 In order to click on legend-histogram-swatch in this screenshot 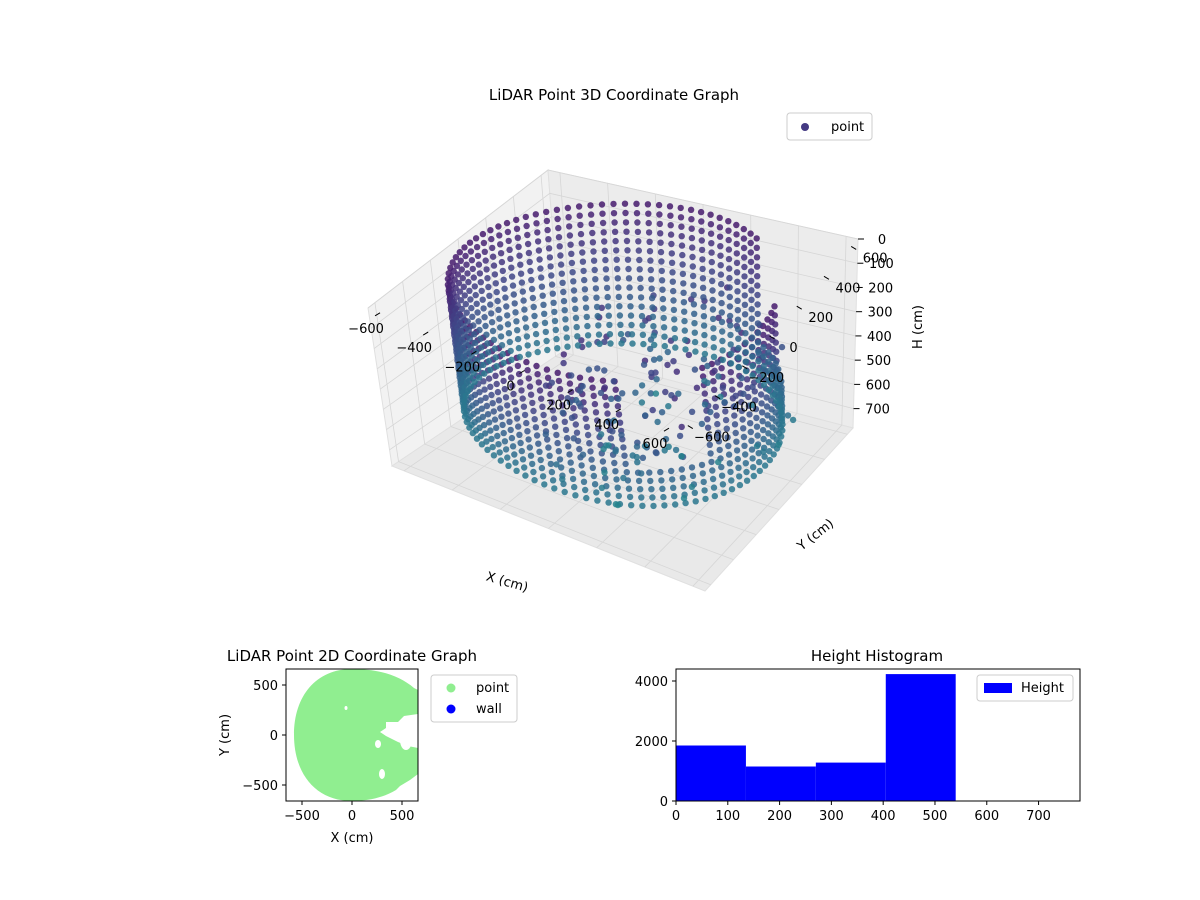, I will do `click(998, 688)`.